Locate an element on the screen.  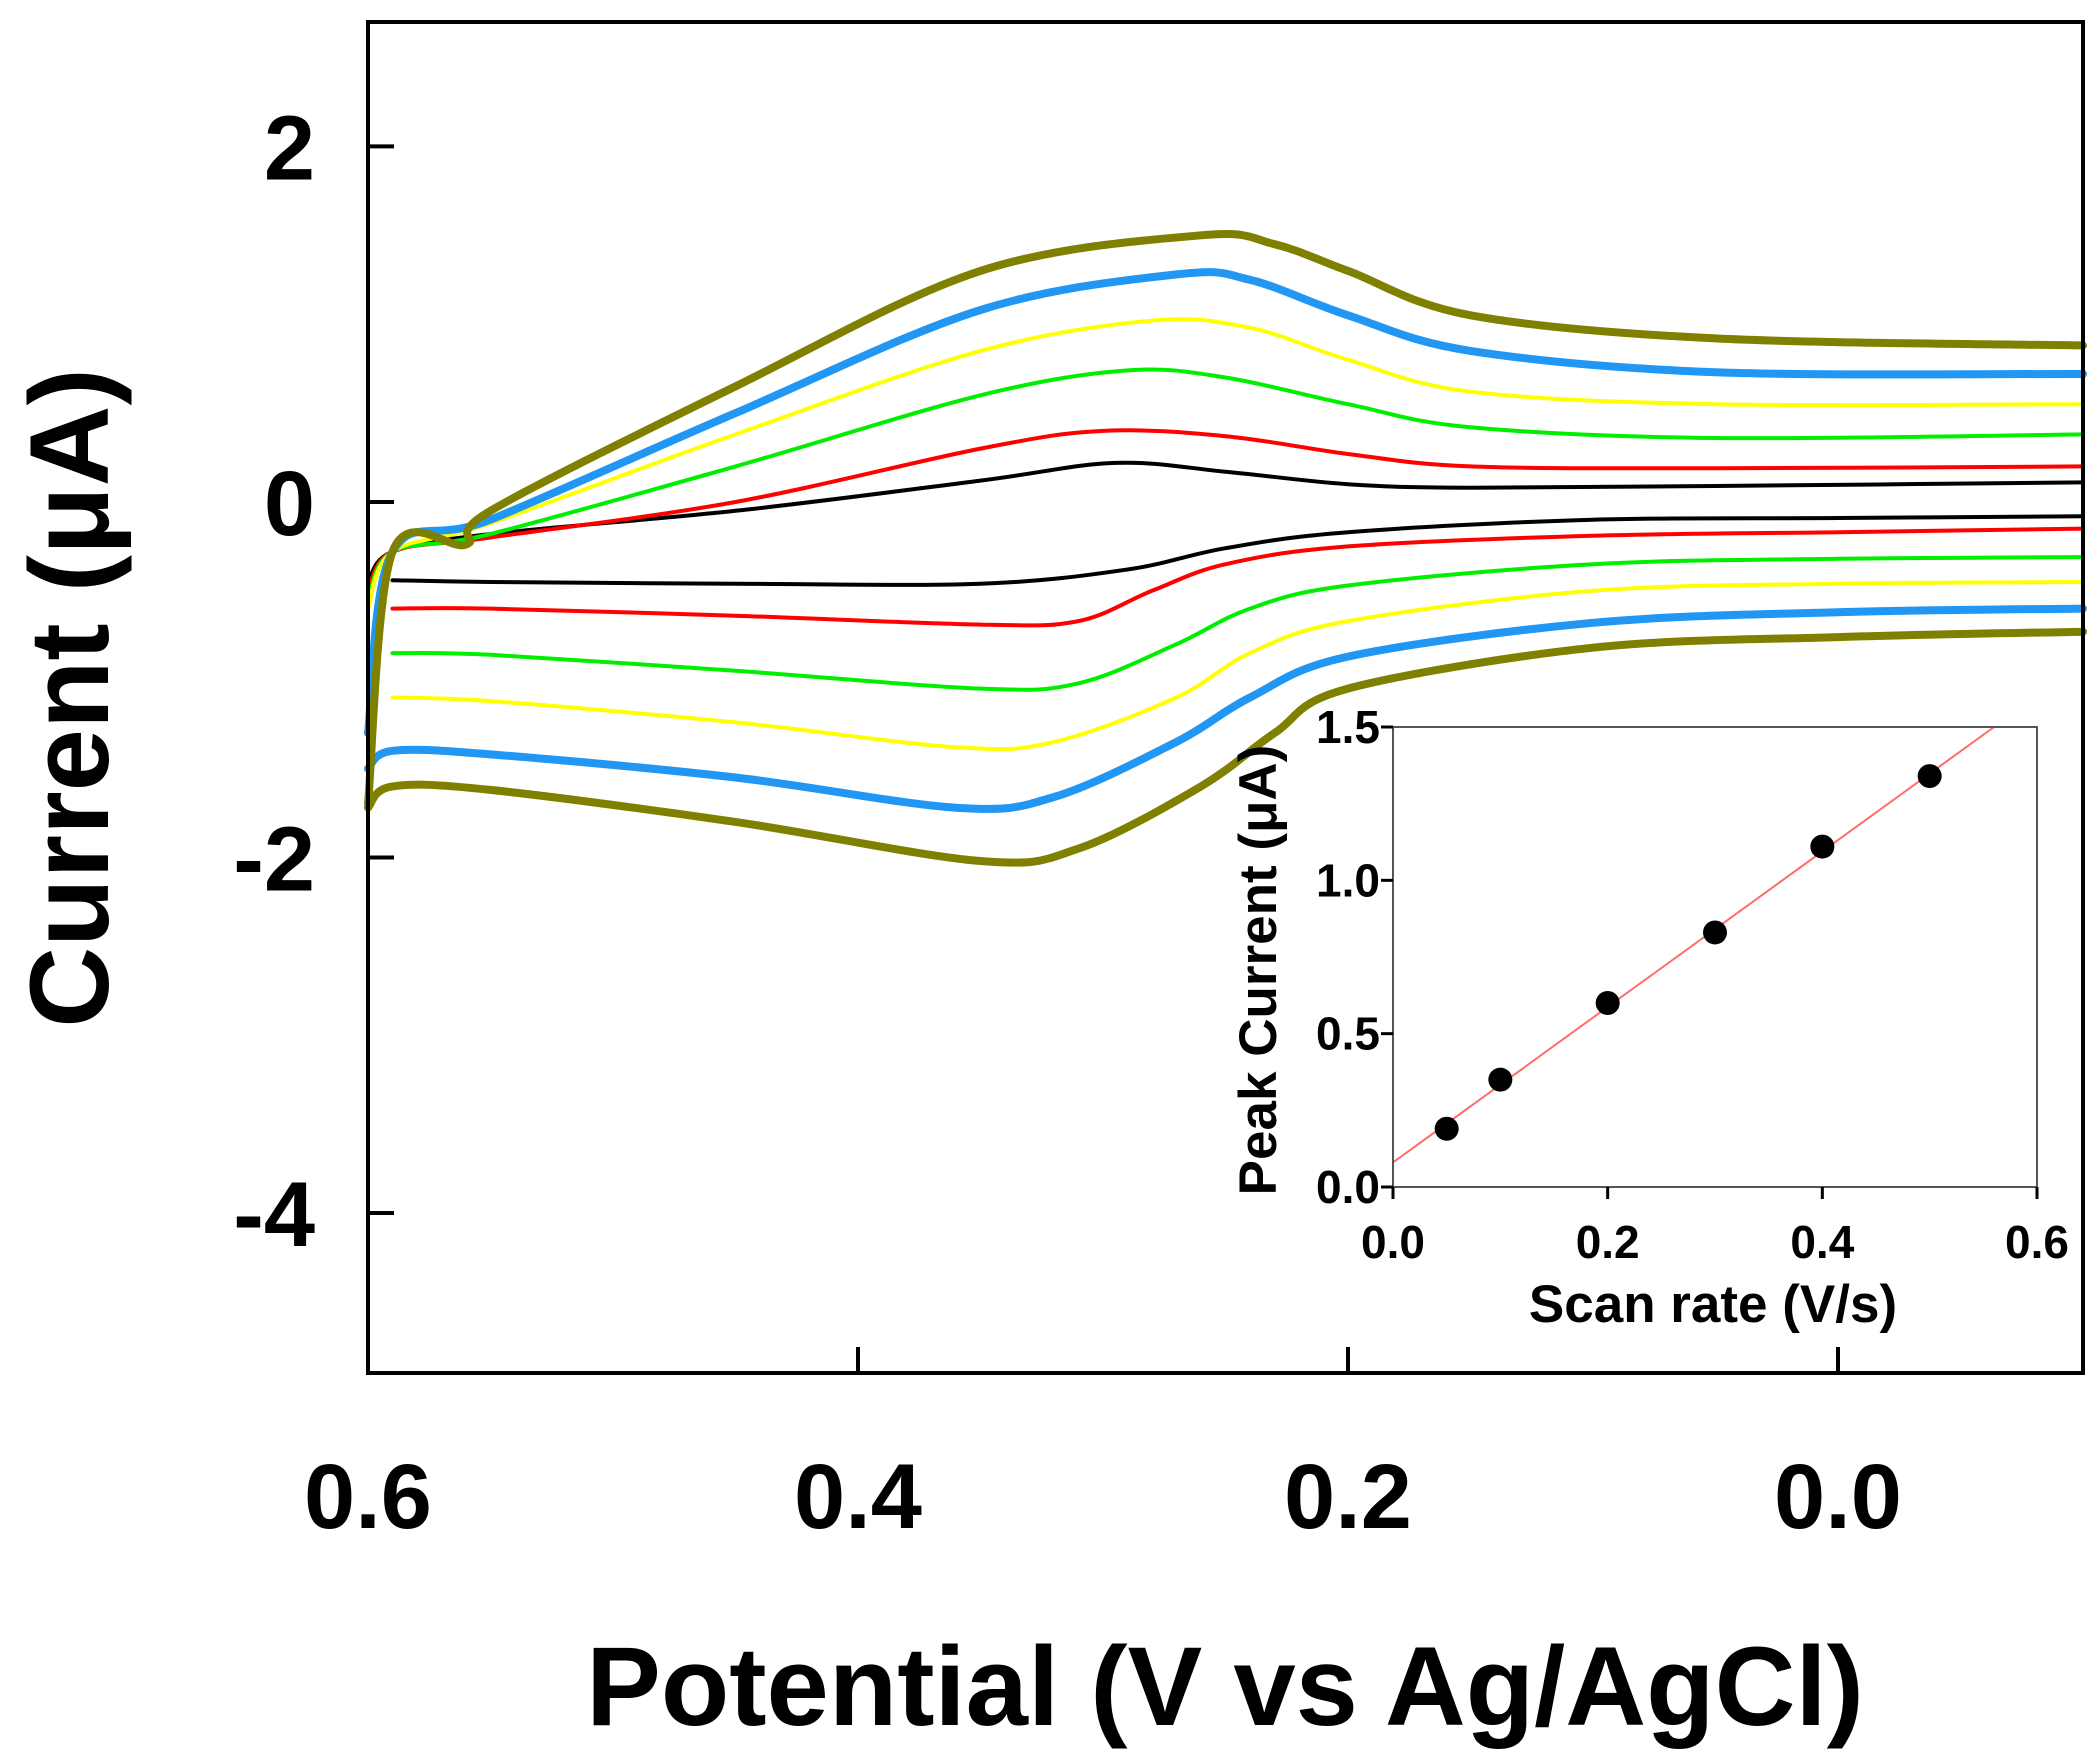
inset-y-axis-title: Peak Current (μA) is located at coordinates (1258, 970).